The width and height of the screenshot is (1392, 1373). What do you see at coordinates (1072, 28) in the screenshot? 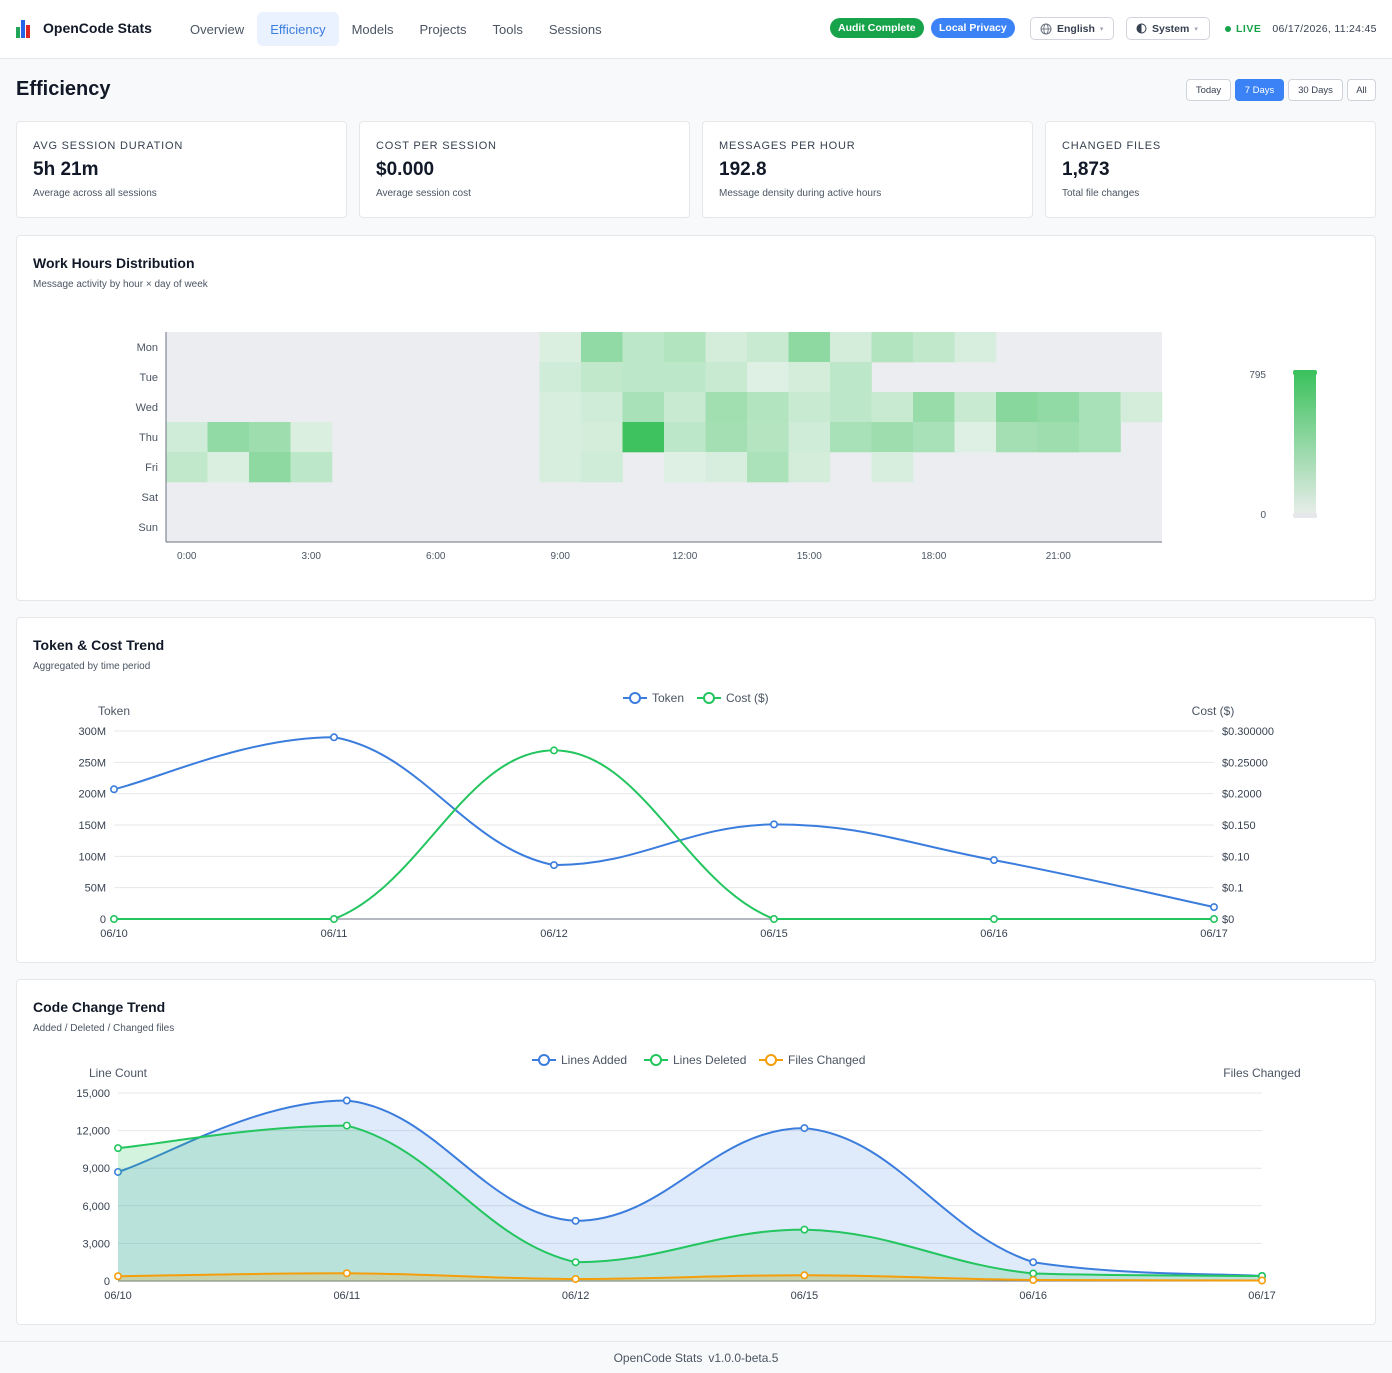
I see `language-select: English ▾` at bounding box center [1072, 28].